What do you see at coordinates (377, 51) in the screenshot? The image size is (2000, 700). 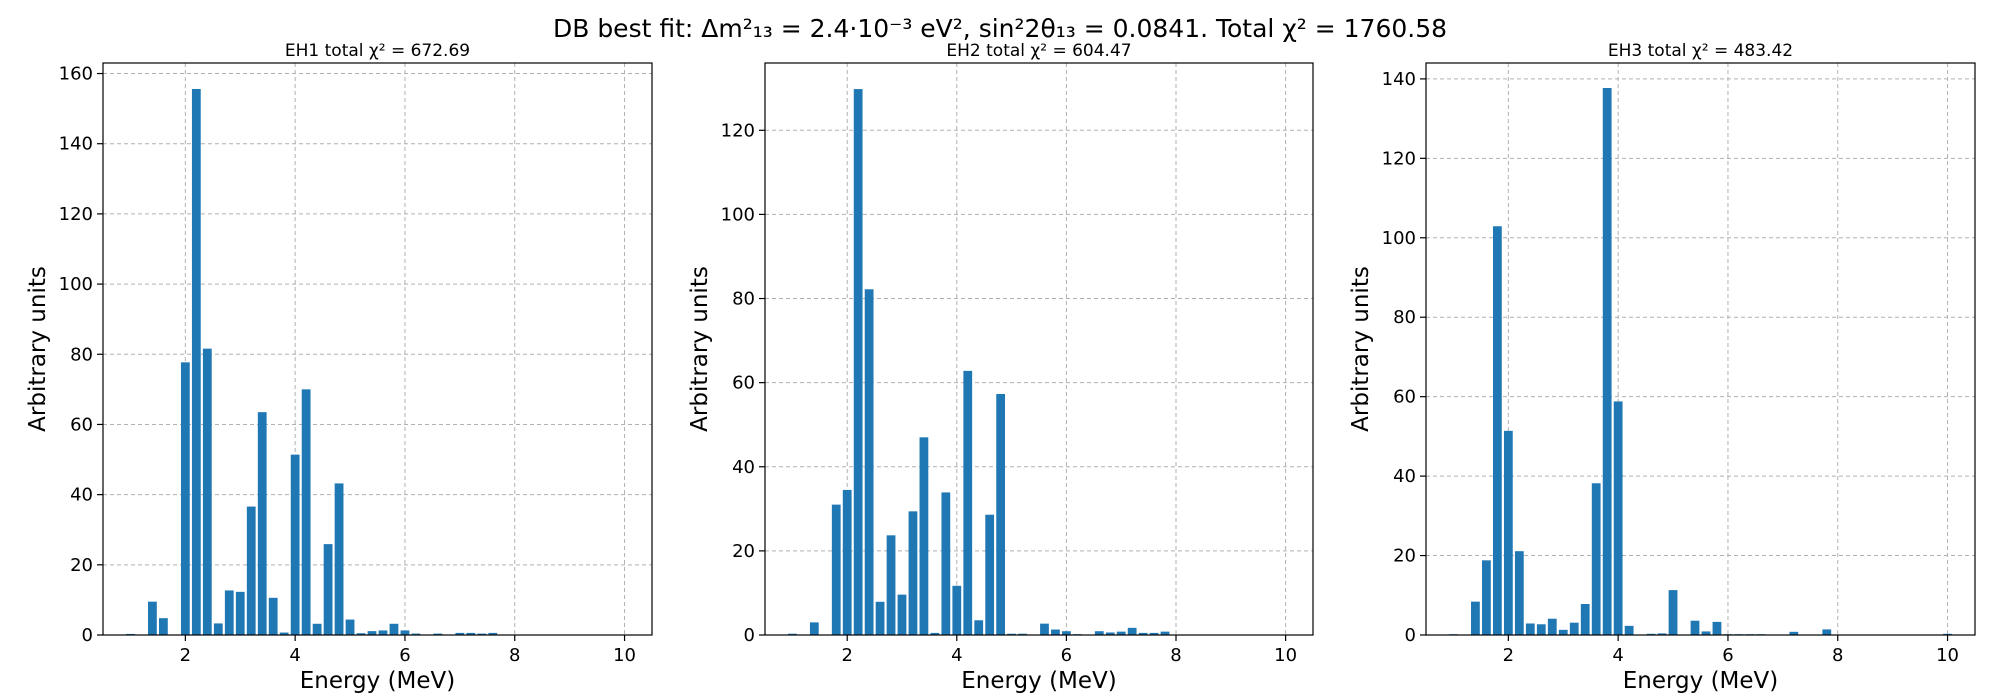 I see `chart-title: EH1 total χ² = 672.69` at bounding box center [377, 51].